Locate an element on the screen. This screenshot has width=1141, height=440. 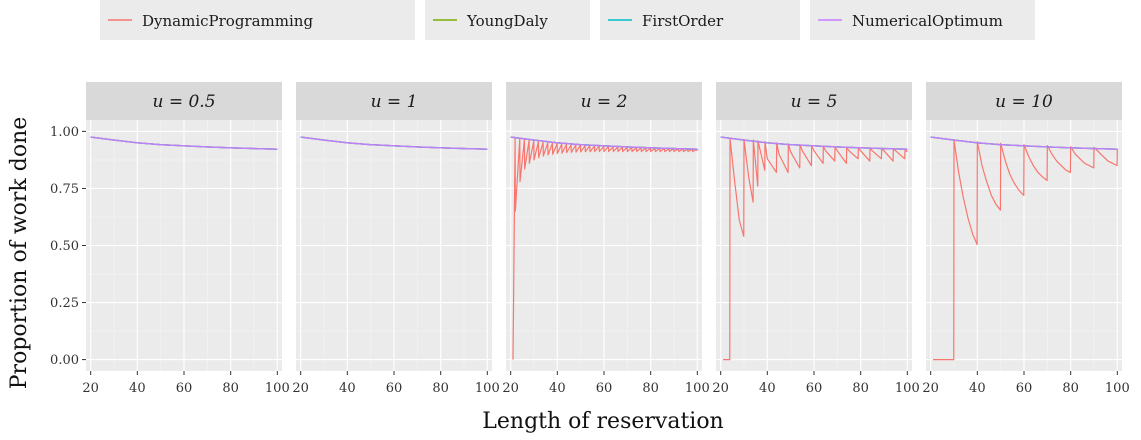
facet-panel: u = 10 20 40 60 80 100 is located at coordinates (1026, 239).